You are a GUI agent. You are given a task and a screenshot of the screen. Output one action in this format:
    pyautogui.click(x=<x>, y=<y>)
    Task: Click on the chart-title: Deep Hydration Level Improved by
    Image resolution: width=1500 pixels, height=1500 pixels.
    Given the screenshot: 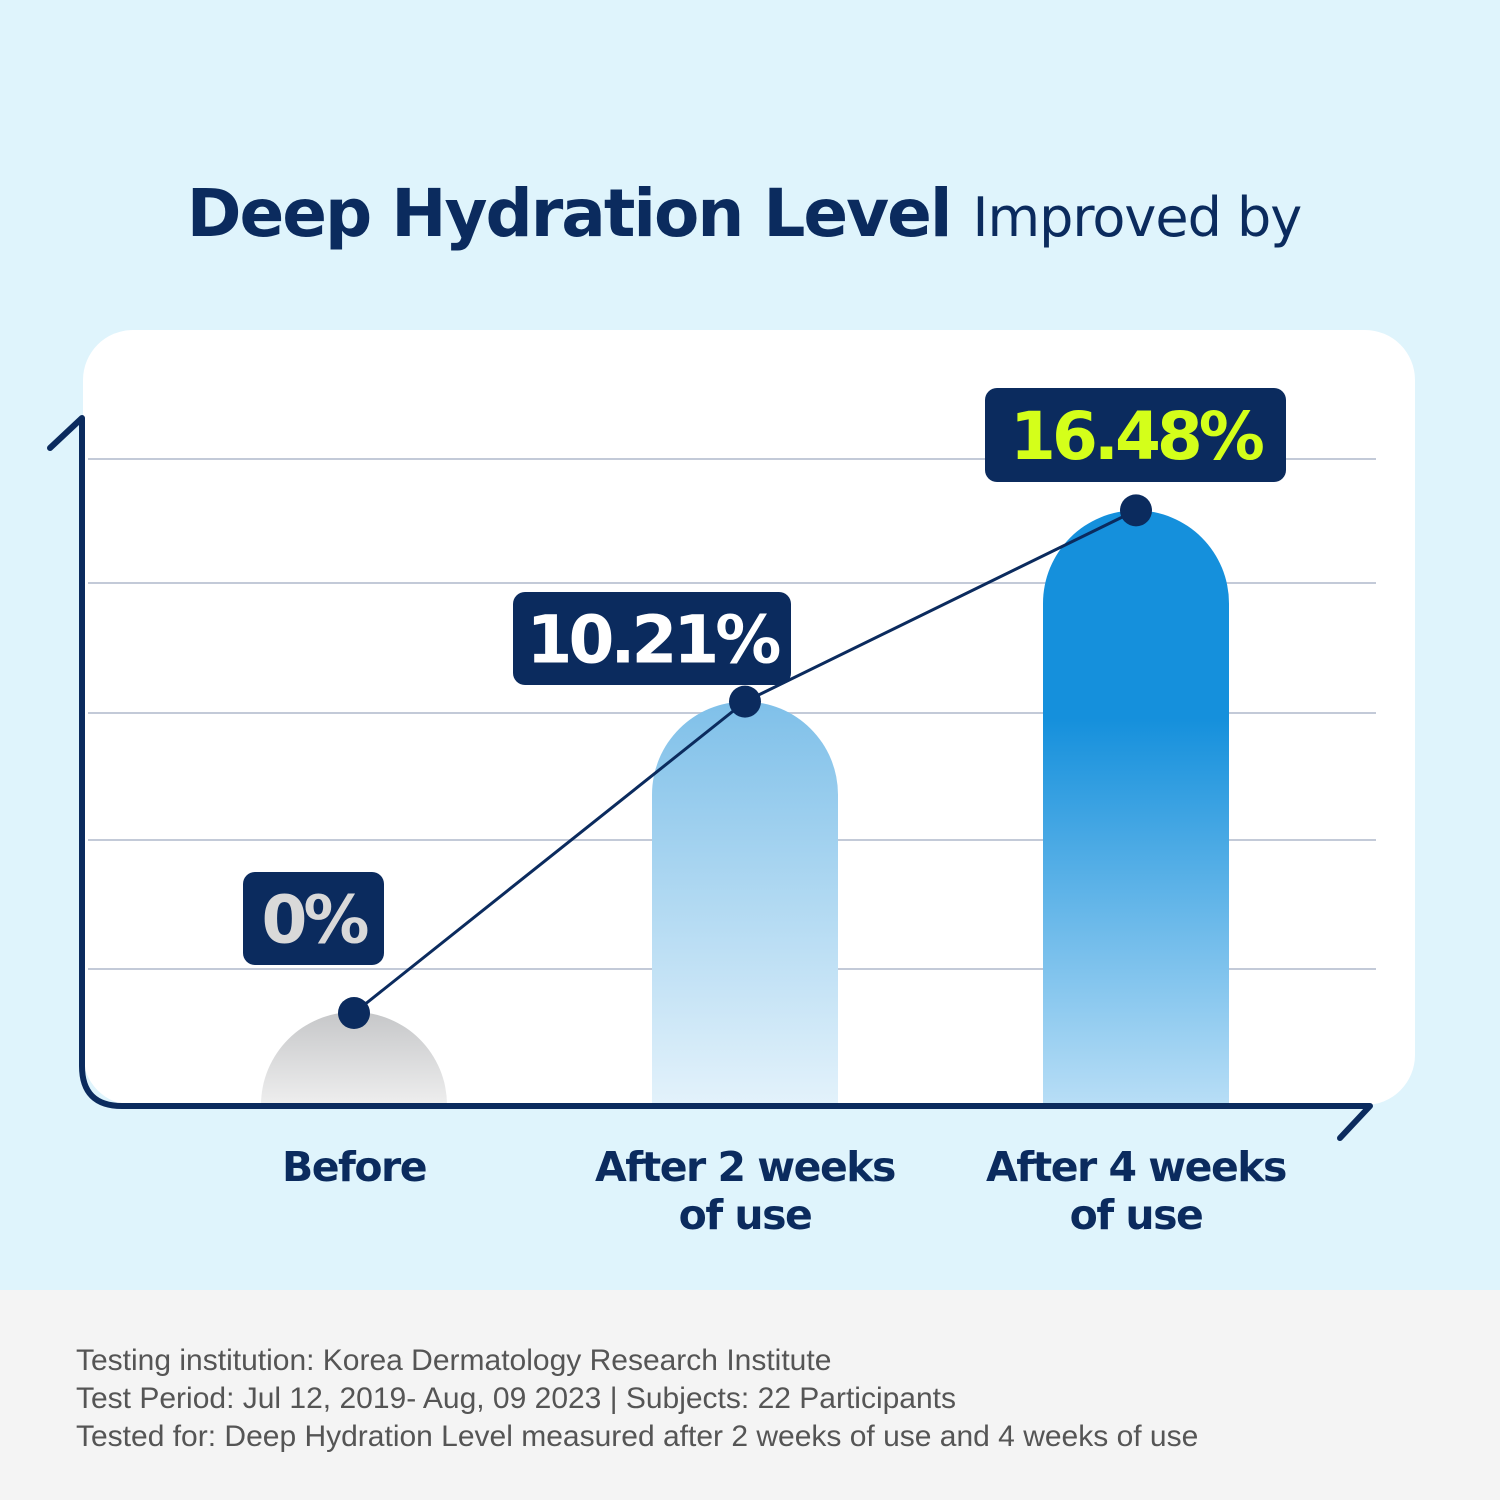 What is the action you would take?
    pyautogui.click(x=744, y=213)
    